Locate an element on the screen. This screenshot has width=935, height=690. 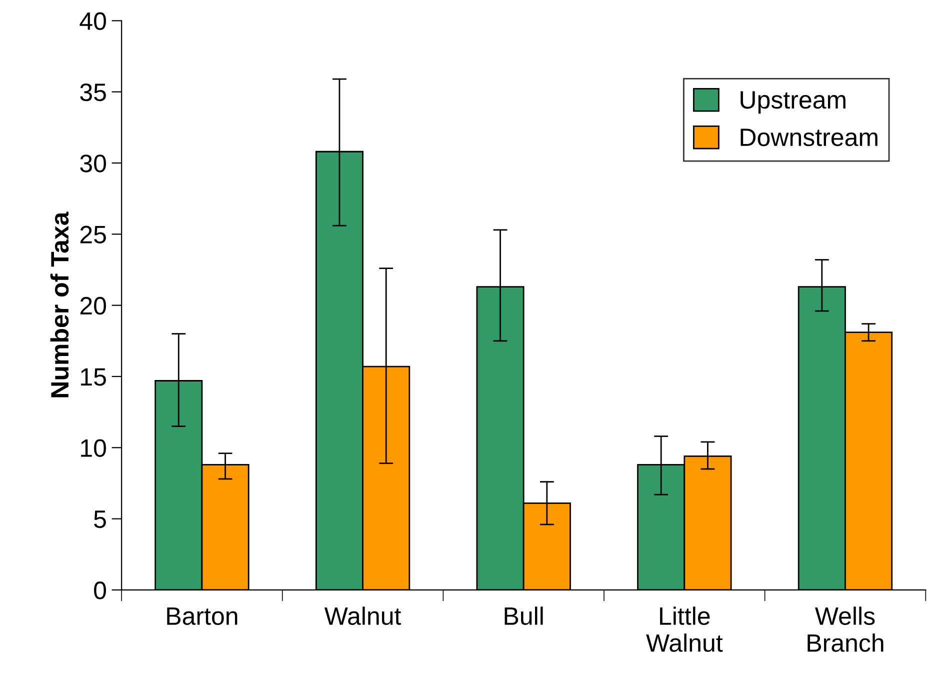
y-tick-label: 40 is located at coordinates (93, 21).